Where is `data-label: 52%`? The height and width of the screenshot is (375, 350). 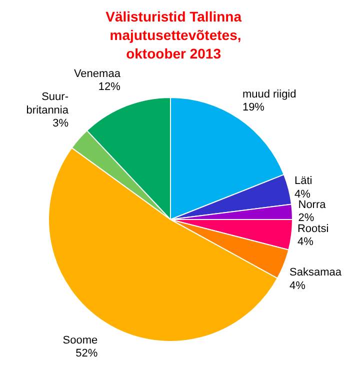 data-label: 52% is located at coordinates (87, 354).